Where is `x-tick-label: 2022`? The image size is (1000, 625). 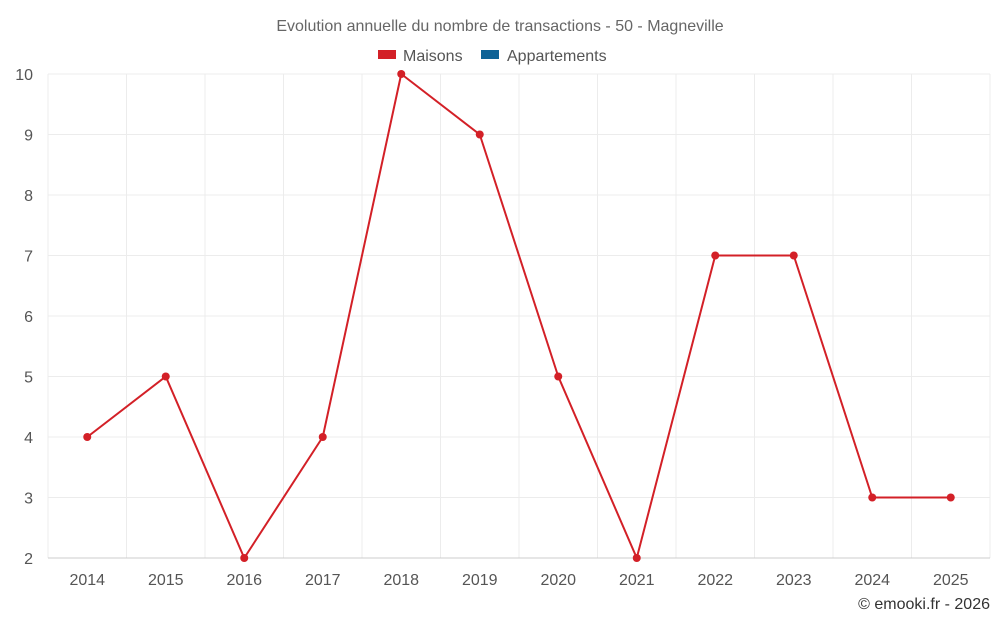
x-tick-label: 2022 is located at coordinates (715, 580).